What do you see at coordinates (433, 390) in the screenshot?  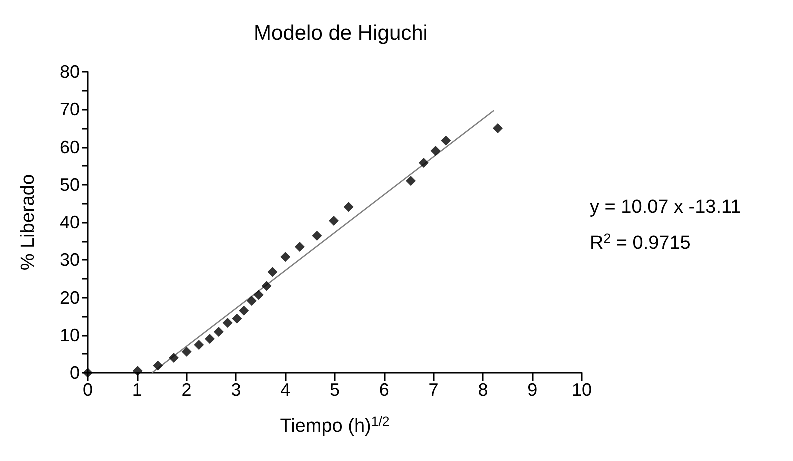 I see `x-tick-label: 7` at bounding box center [433, 390].